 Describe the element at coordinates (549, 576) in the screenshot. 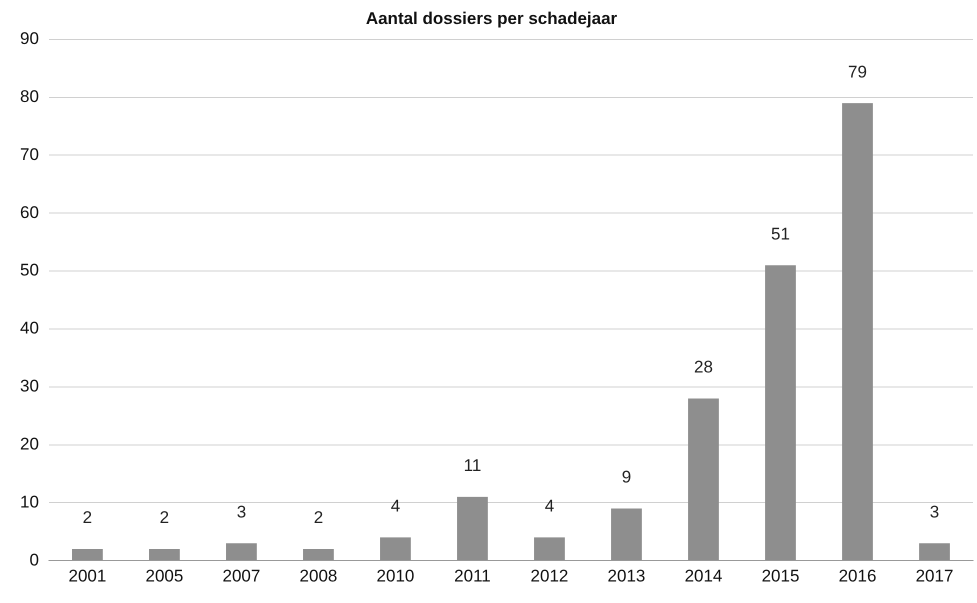

I see `x-tick-label: 2012` at that location.